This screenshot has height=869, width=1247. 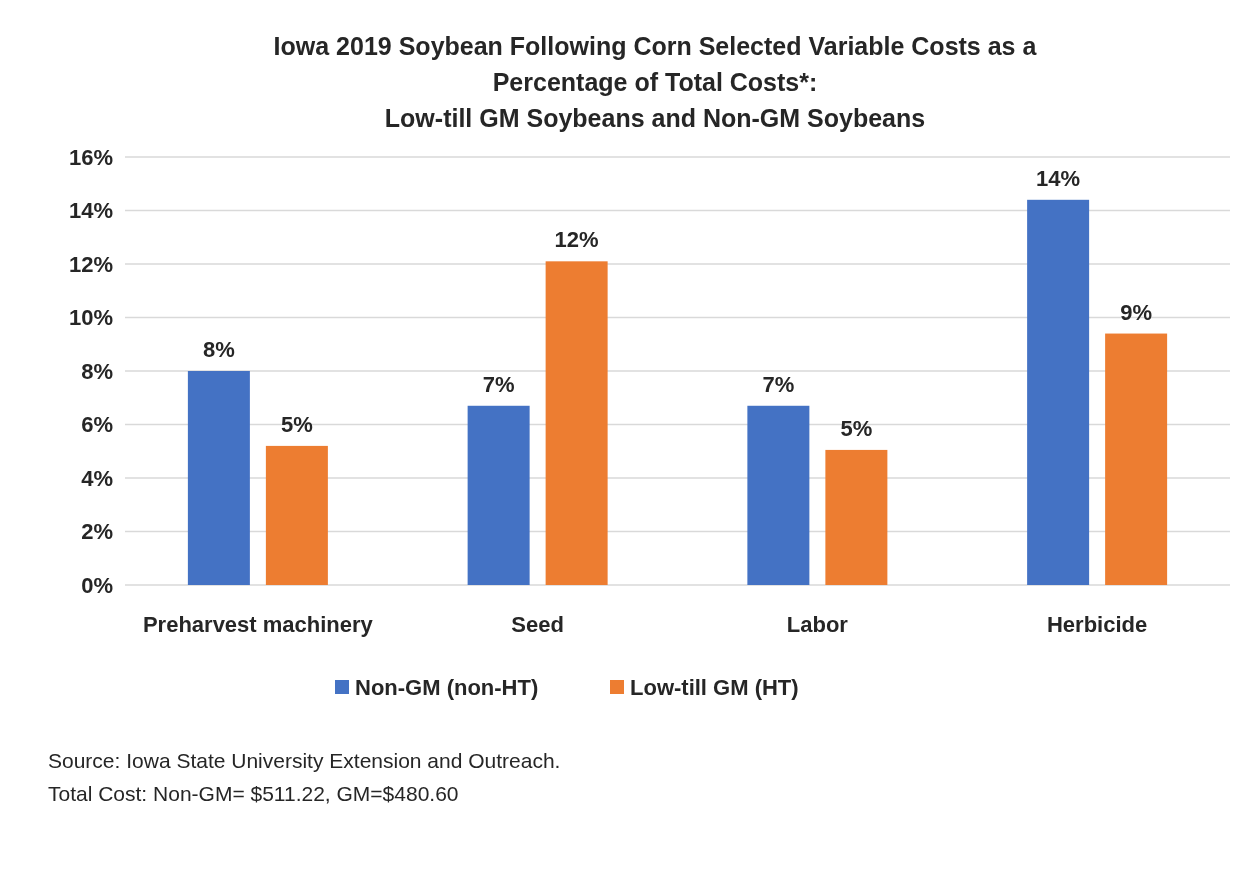 What do you see at coordinates (447, 687) in the screenshot?
I see `legend-label: Non-GM (non-HT)` at bounding box center [447, 687].